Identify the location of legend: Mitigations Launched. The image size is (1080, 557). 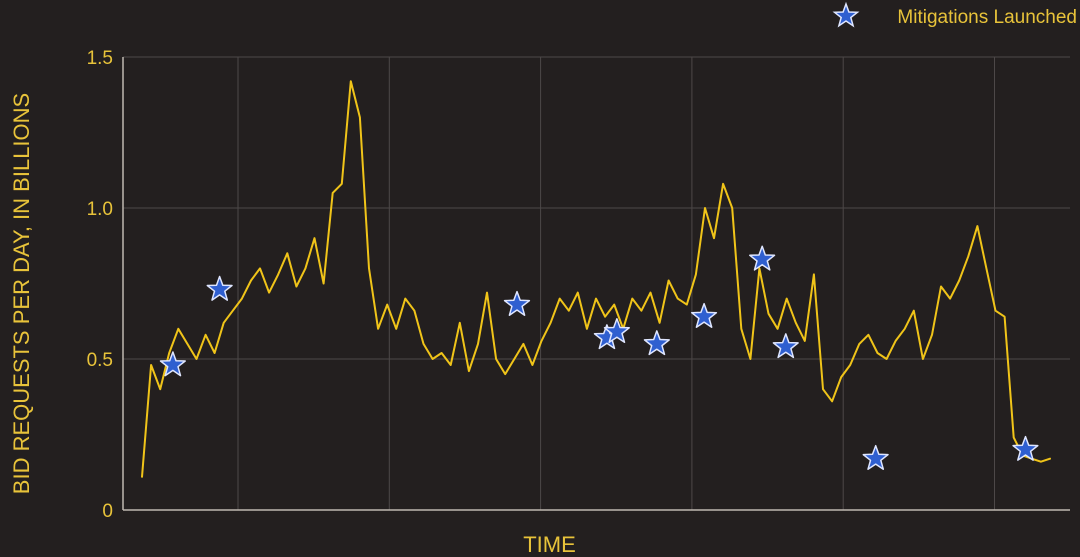
(954, 14).